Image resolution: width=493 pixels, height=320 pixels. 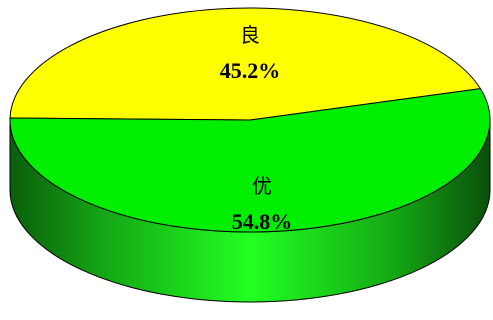 I want to click on slice-value-label-0: 45.2%, so click(x=250, y=70).